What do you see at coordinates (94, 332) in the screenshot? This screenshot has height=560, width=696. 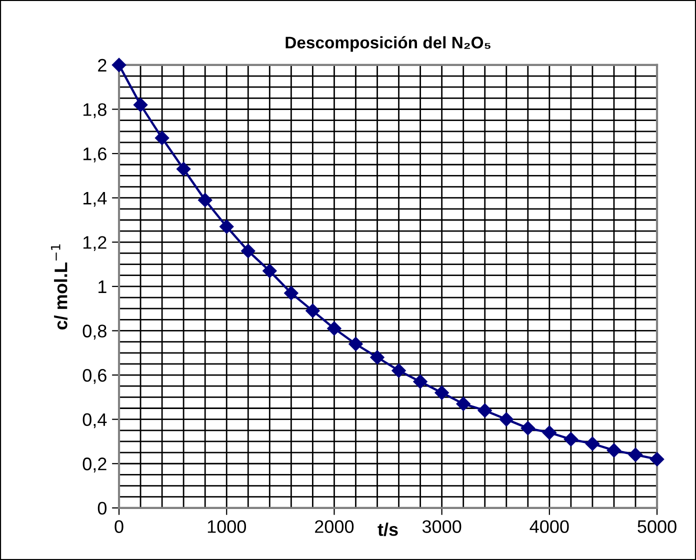 I see `y-tick-label: 0,8` at bounding box center [94, 332].